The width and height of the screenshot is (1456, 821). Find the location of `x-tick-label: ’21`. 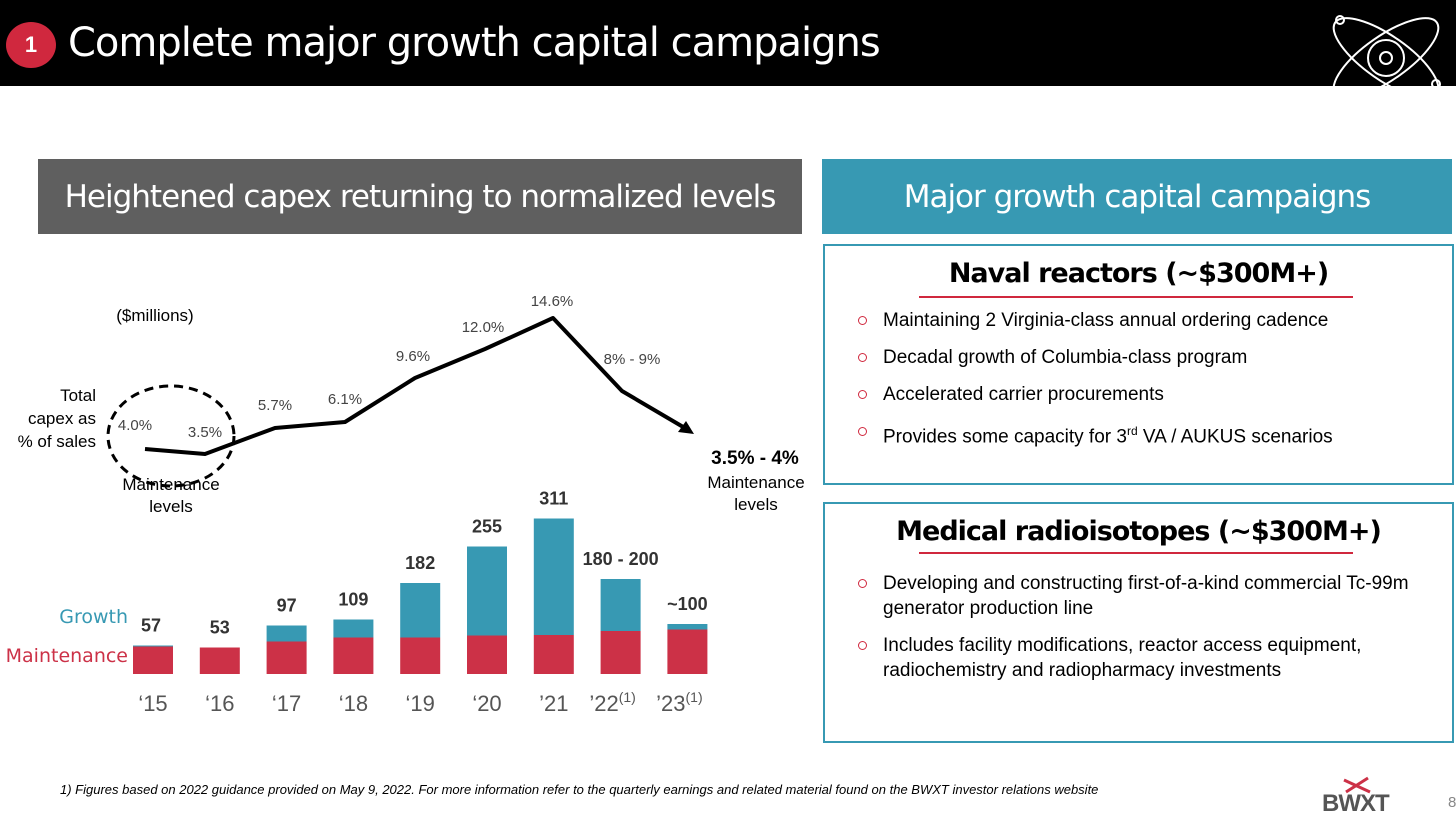

x-tick-label: ’21 is located at coordinates (553, 703).